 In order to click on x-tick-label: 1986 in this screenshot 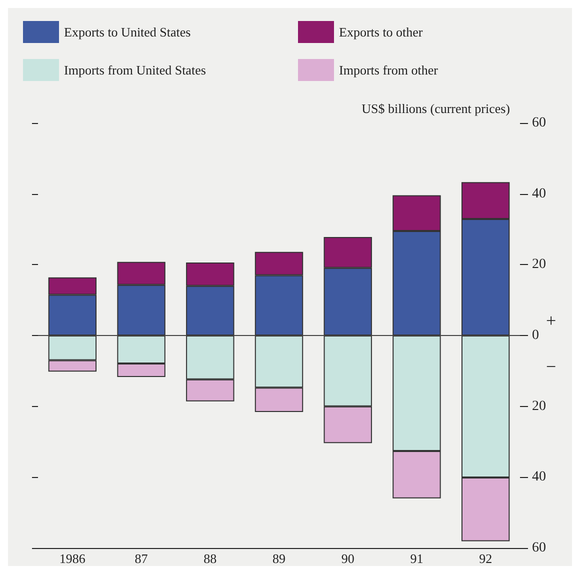, I will do `click(72, 558)`.